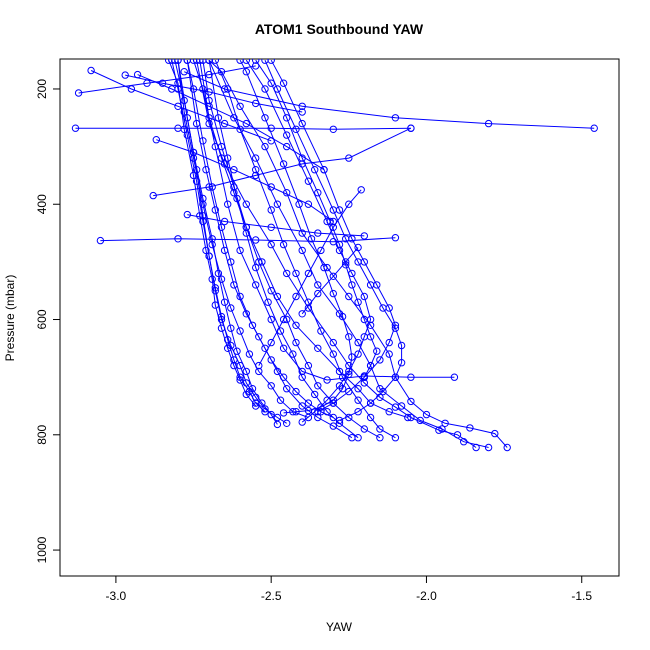  I want to click on y-tick-label: 1000, so click(42, 549).